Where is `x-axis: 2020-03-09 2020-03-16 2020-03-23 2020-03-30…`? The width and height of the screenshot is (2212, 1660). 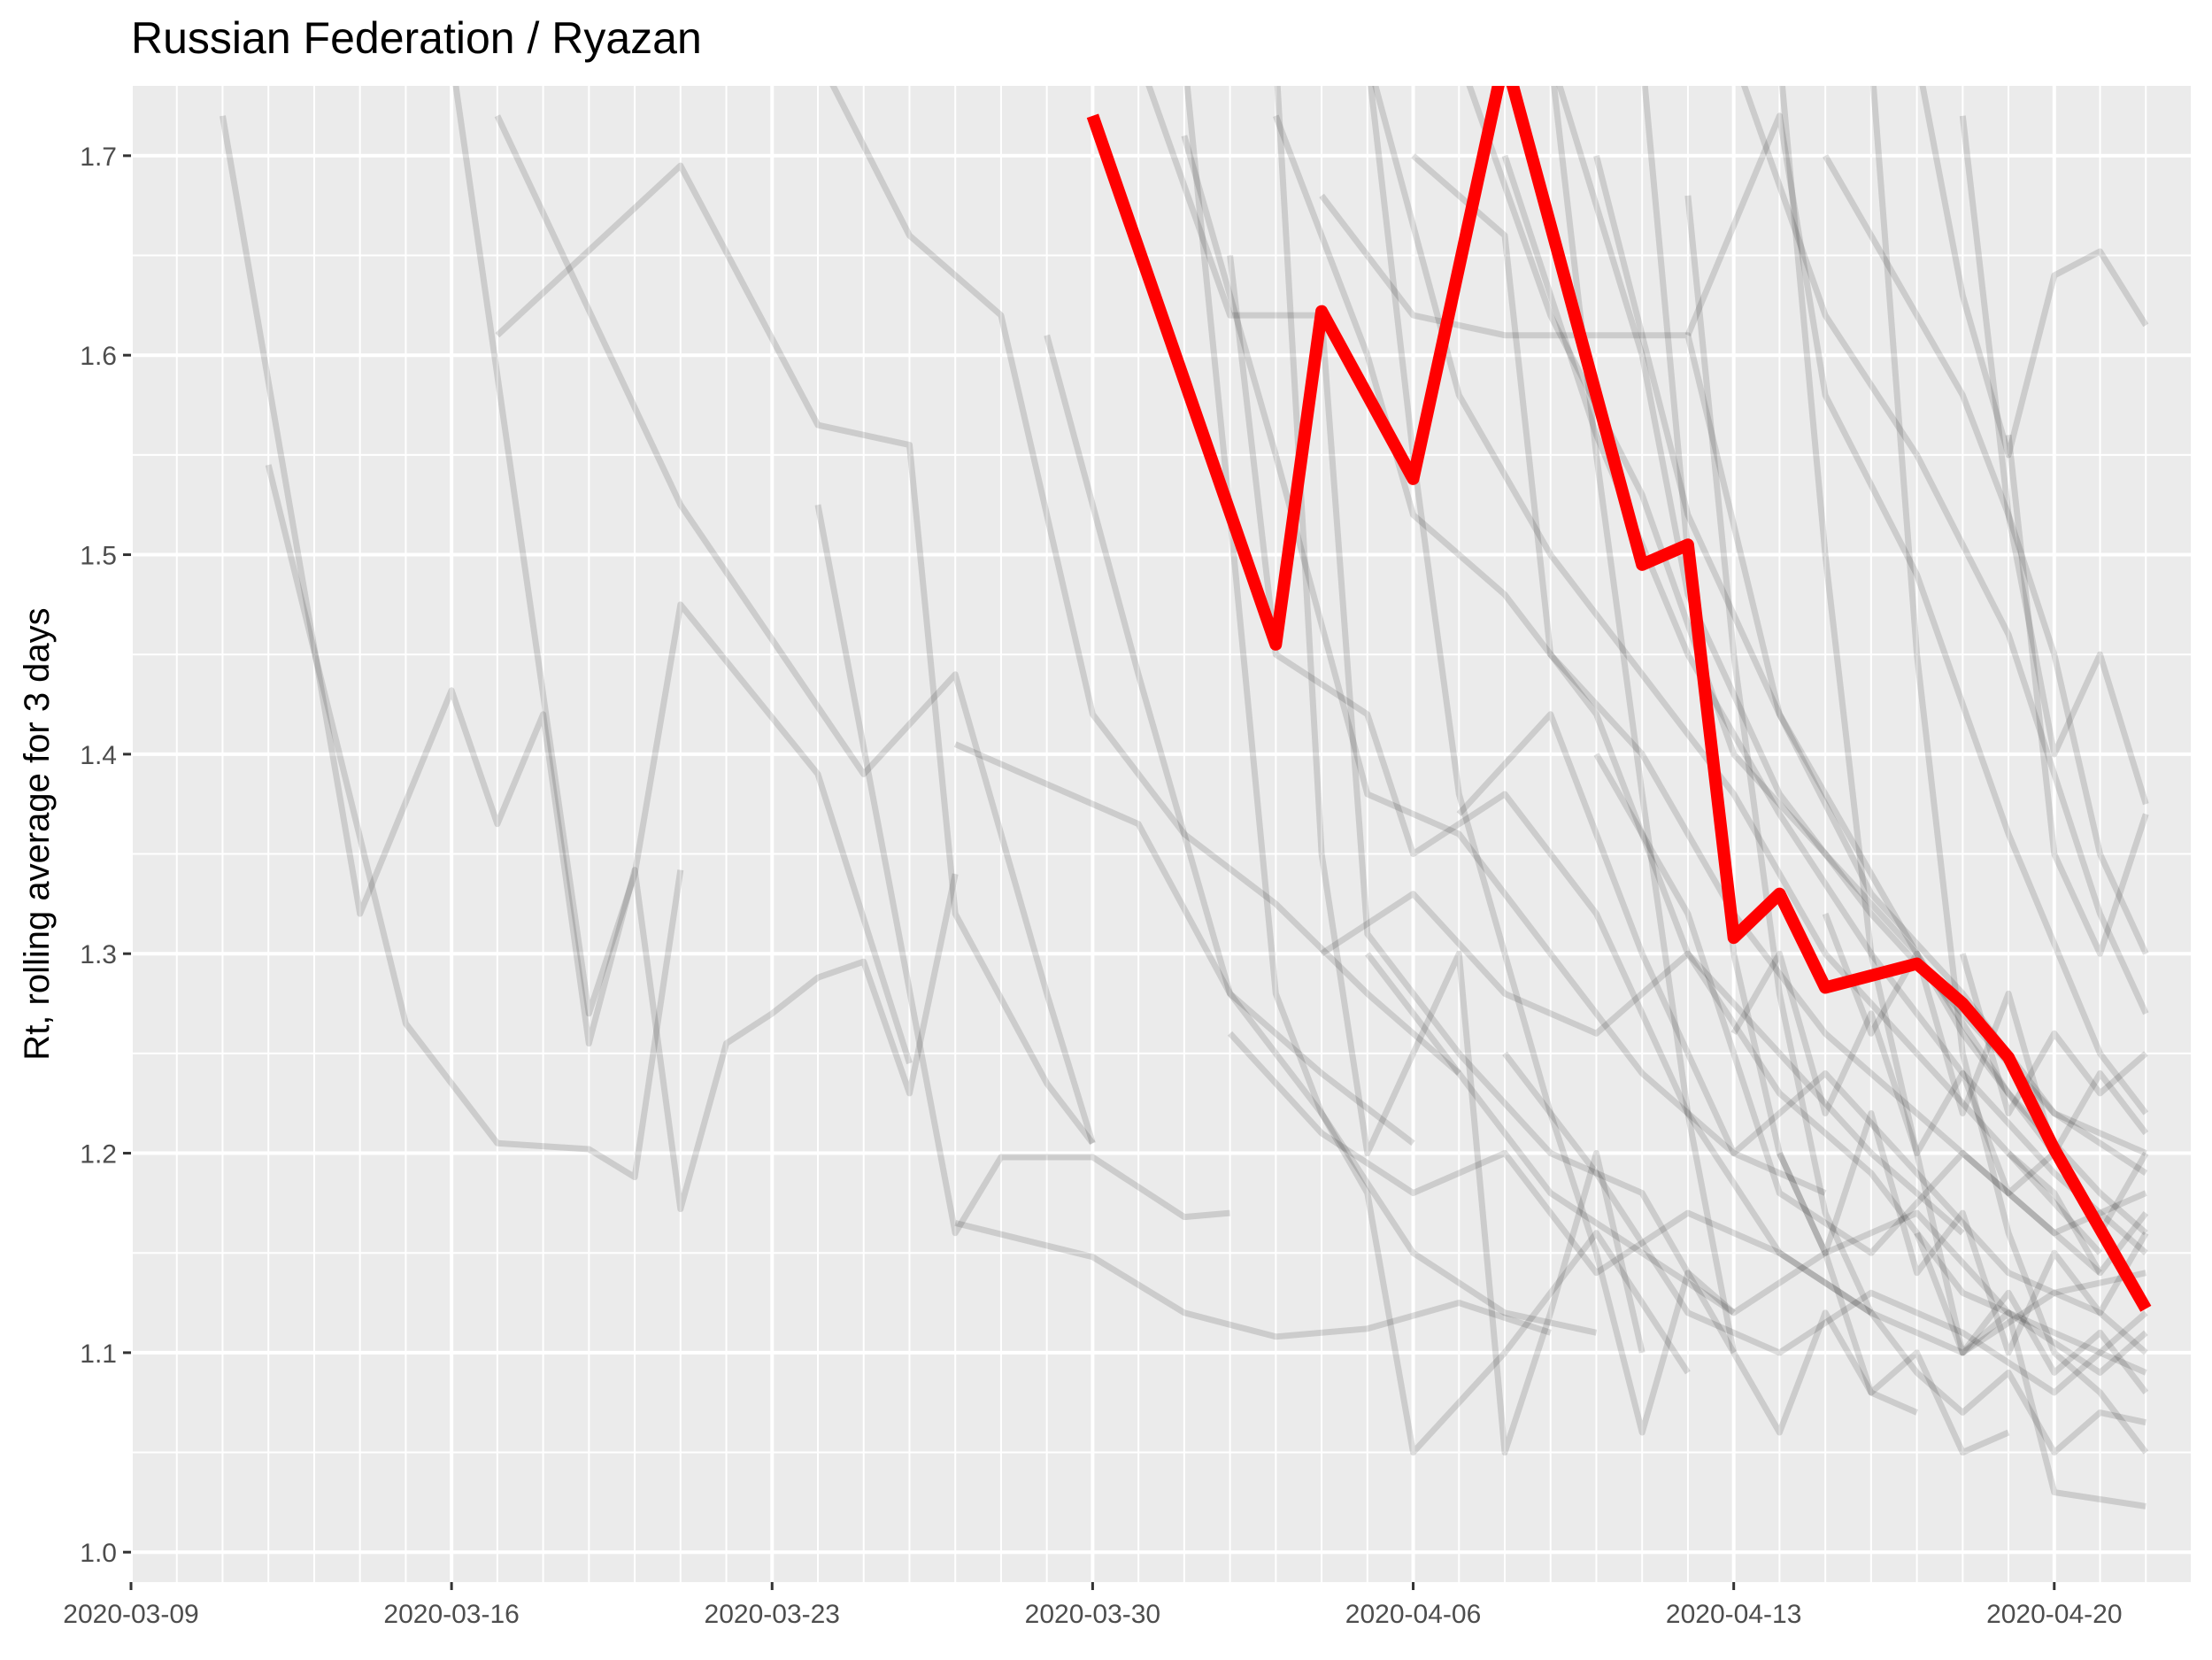 x-axis: 2020-03-09 2020-03-16 2020-03-23 2020-03-30… is located at coordinates (1093, 1605).